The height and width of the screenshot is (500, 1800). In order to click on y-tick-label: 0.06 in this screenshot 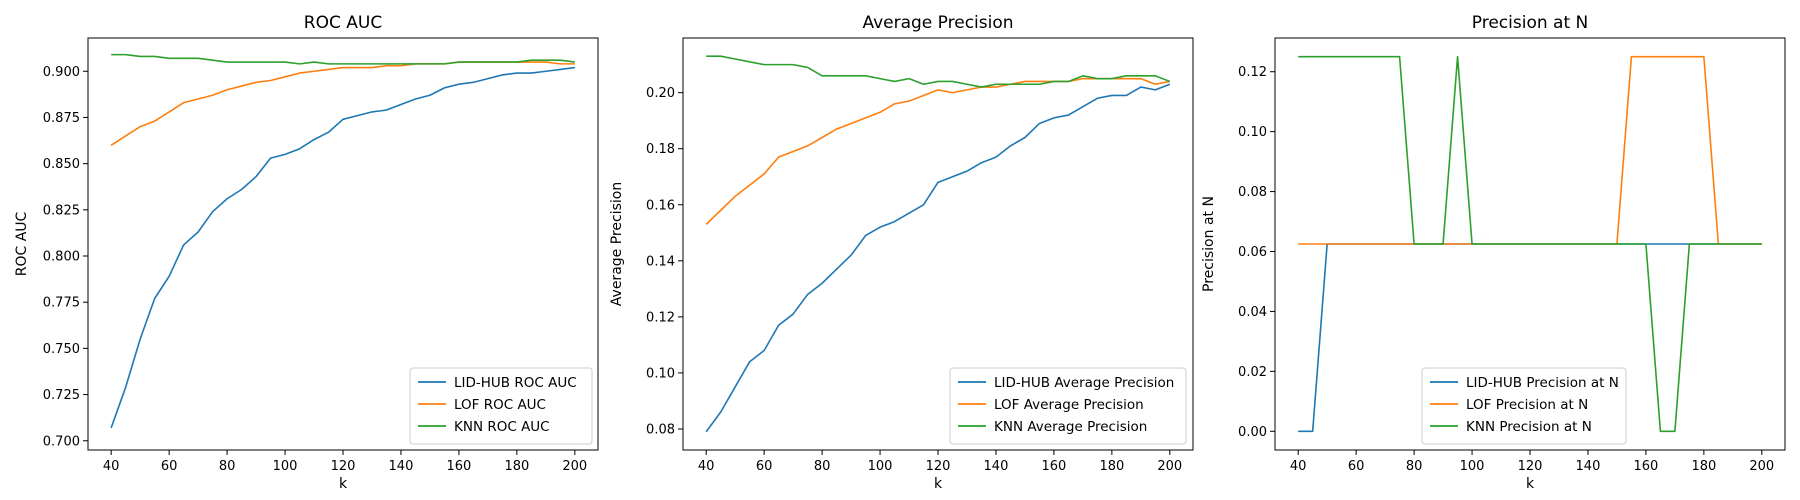, I will do `click(1252, 252)`.